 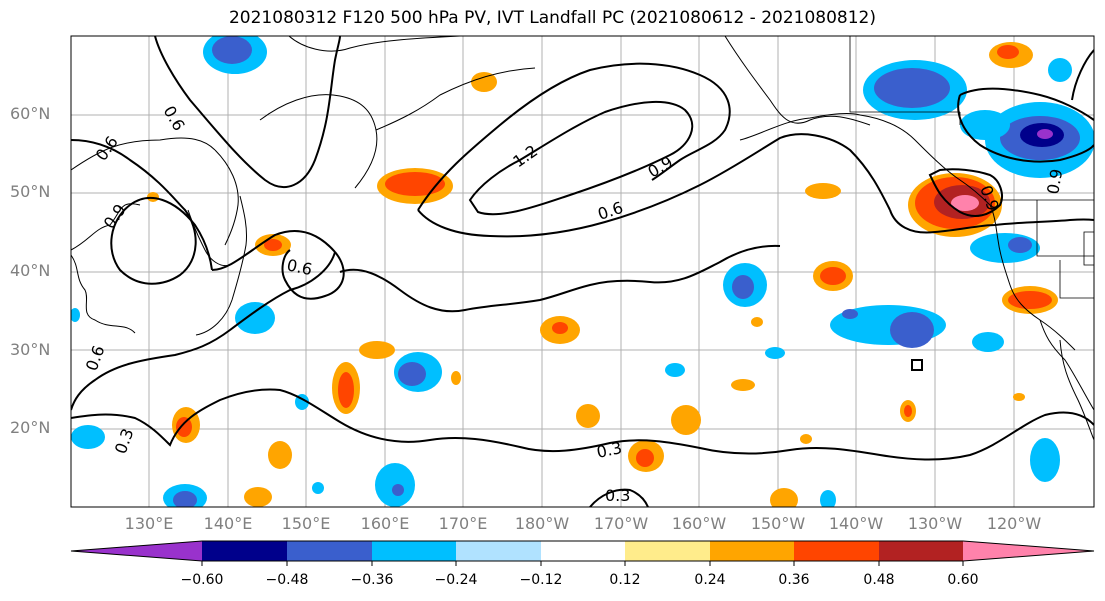 What do you see at coordinates (463, 523) in the screenshot?
I see `lon-label-170e: 170°E` at bounding box center [463, 523].